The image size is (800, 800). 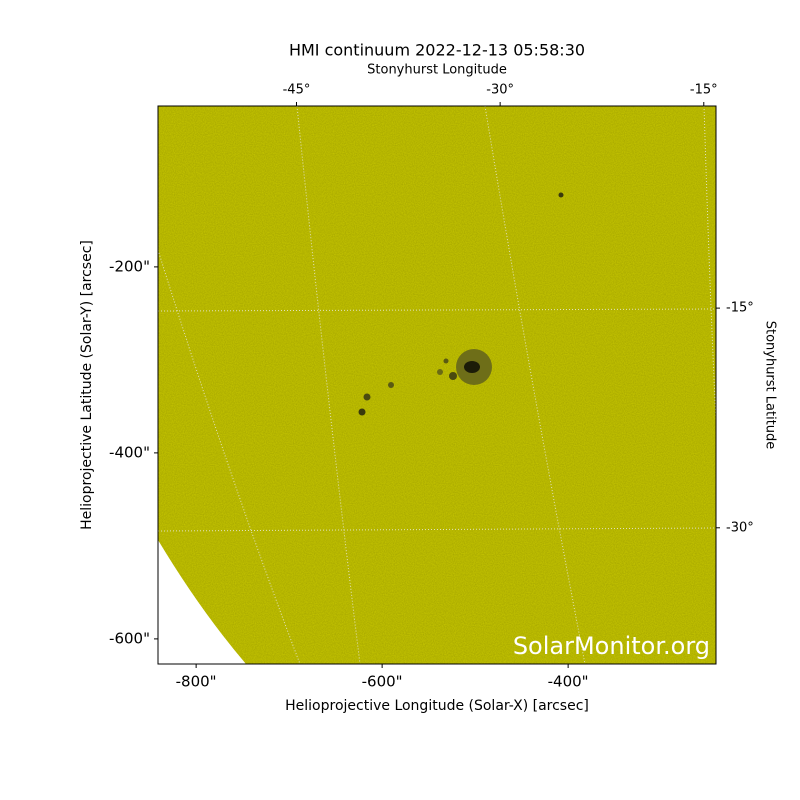 What do you see at coordinates (500, 90) in the screenshot?
I see `x2-tick-label: -30°` at bounding box center [500, 90].